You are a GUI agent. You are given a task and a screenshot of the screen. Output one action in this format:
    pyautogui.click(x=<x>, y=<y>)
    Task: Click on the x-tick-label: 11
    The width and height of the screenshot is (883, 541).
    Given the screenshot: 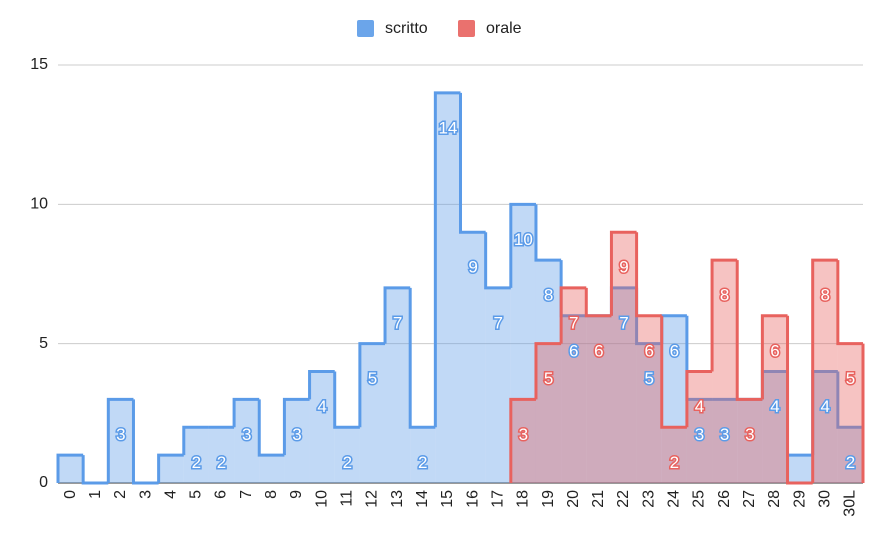 What is the action you would take?
    pyautogui.click(x=347, y=498)
    